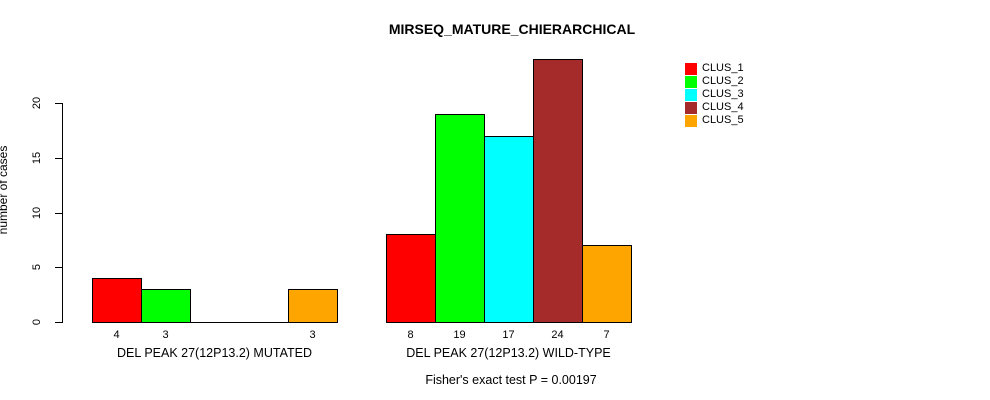 The image size is (990, 400). I want to click on bar-value-label: 19, so click(459, 335).